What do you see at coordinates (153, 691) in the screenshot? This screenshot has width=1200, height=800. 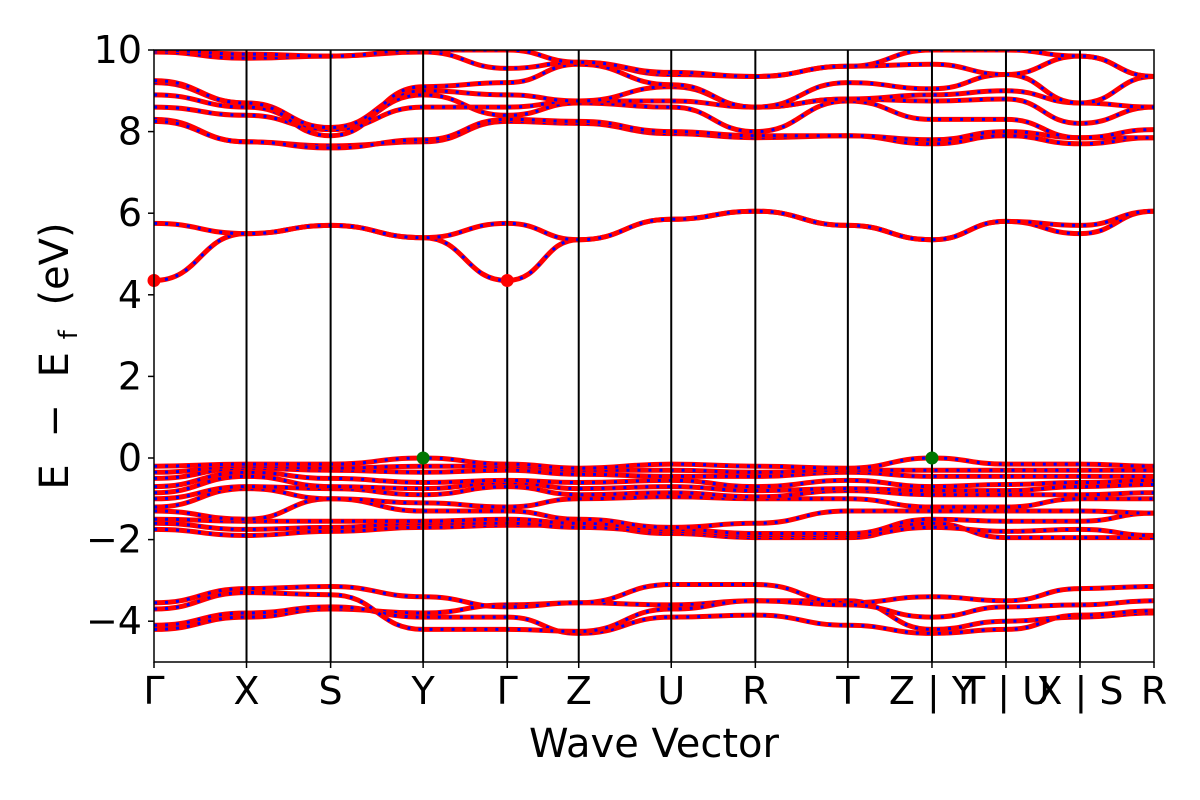 I see `x-tick-label-0: Γ` at bounding box center [153, 691].